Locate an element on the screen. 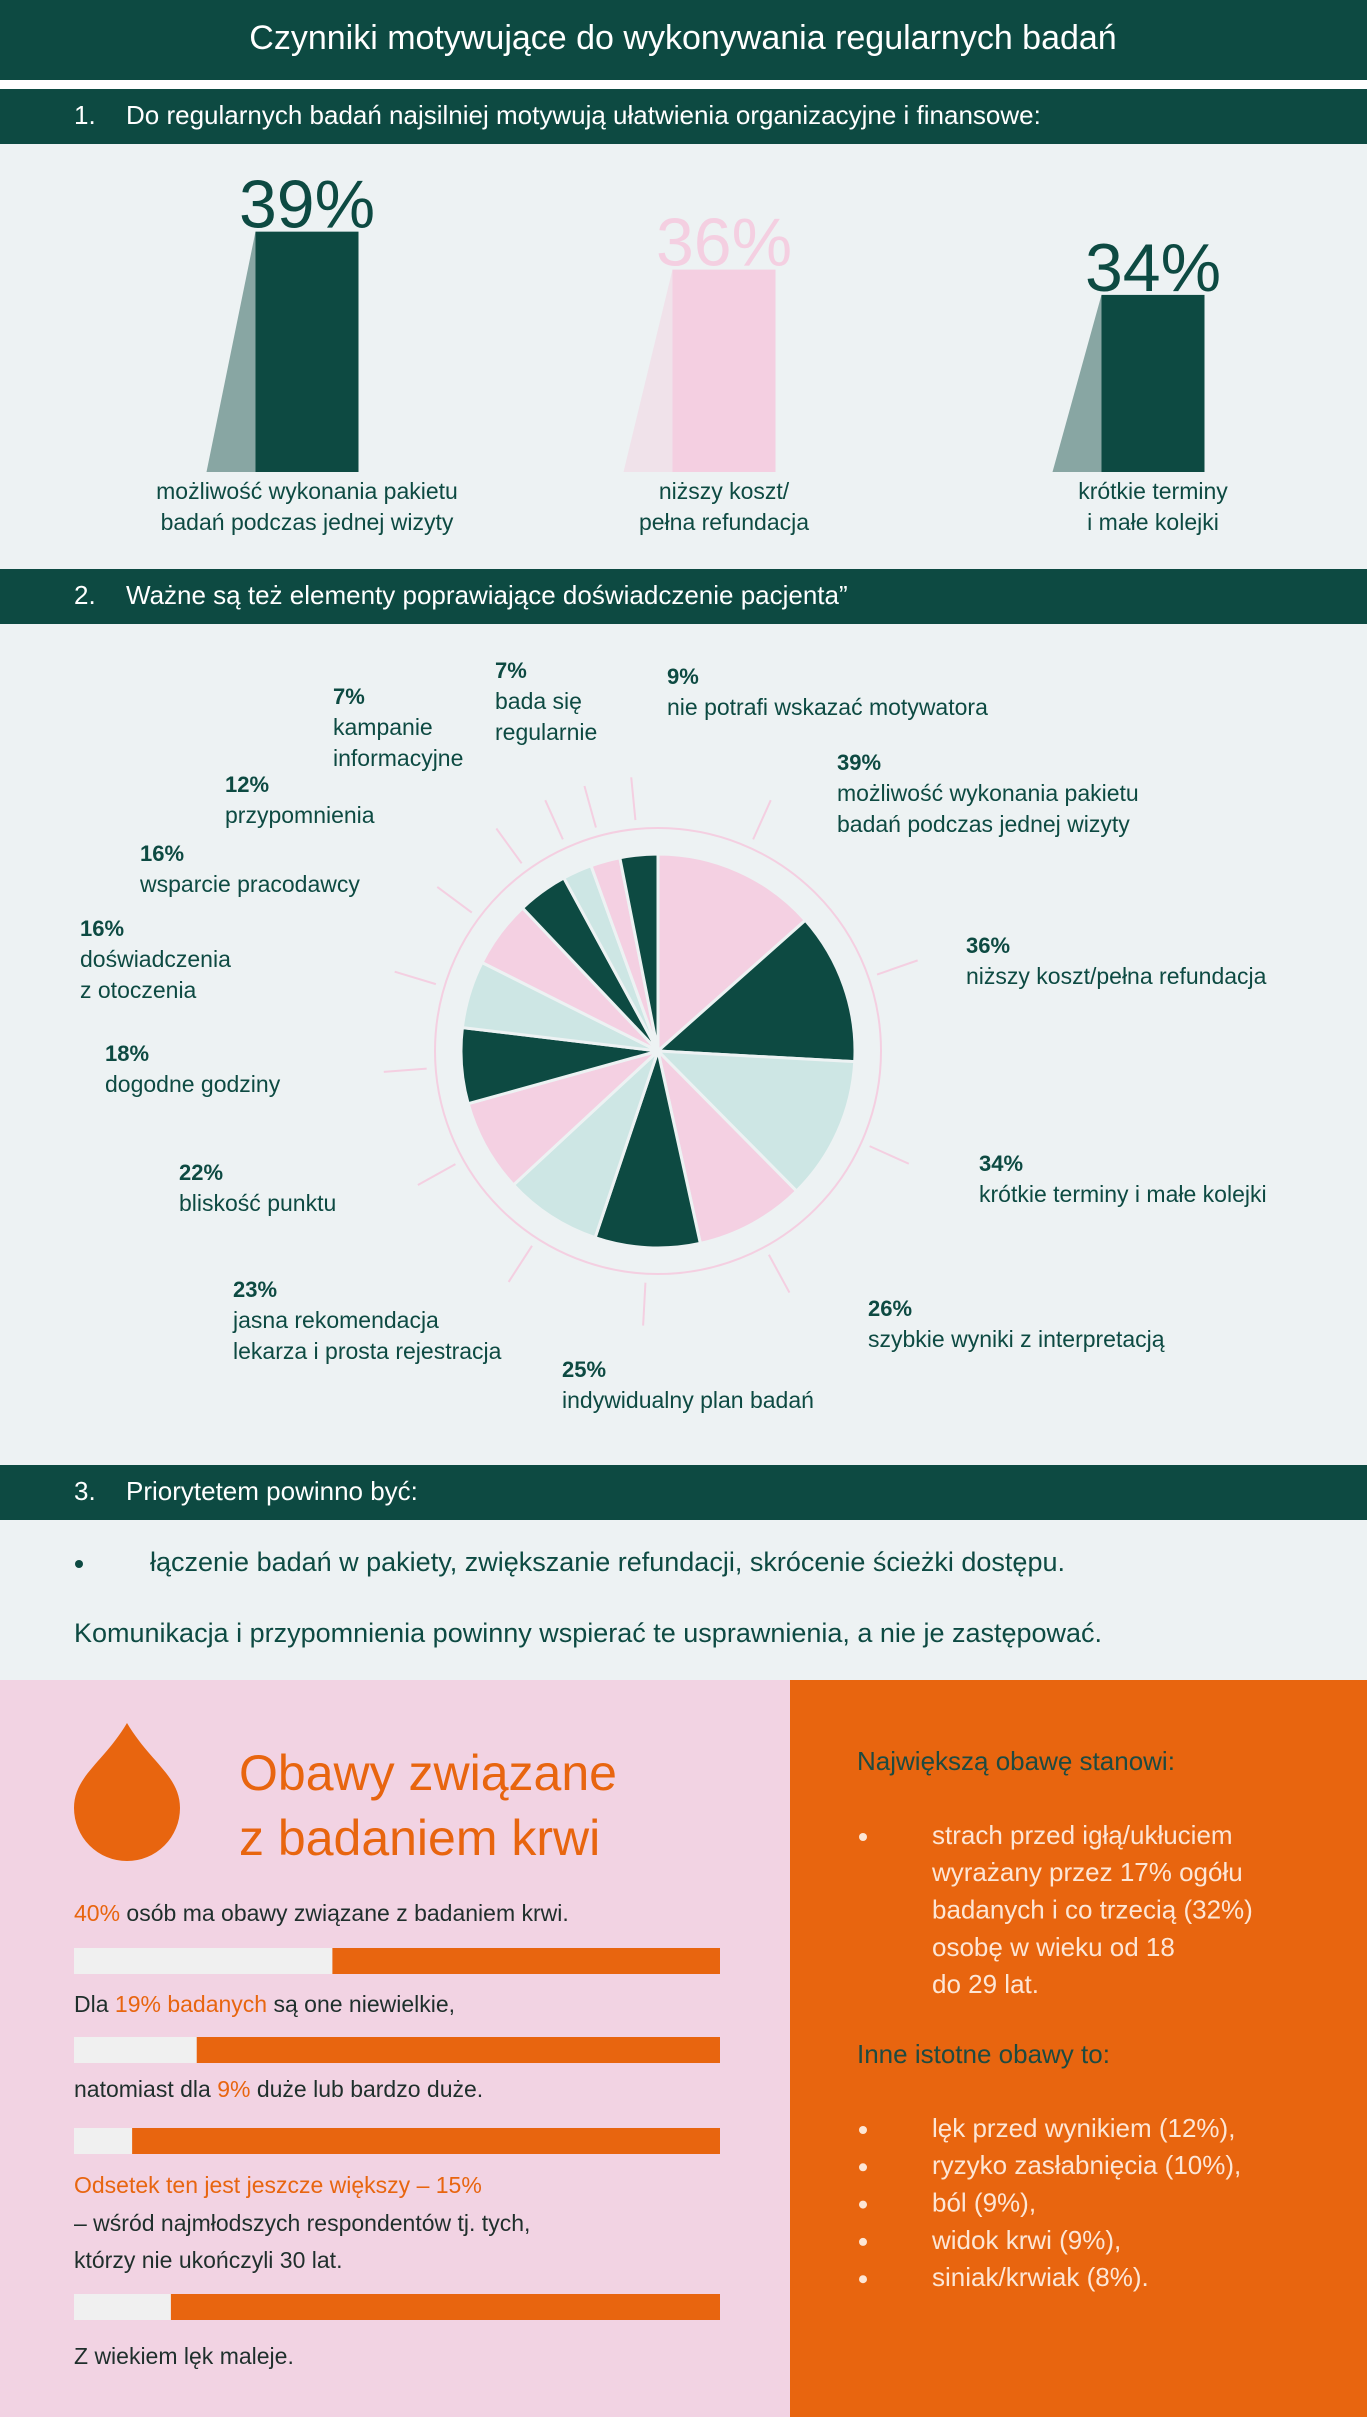  slice-label: możliwość wykonania pakietu is located at coordinates (988, 793).